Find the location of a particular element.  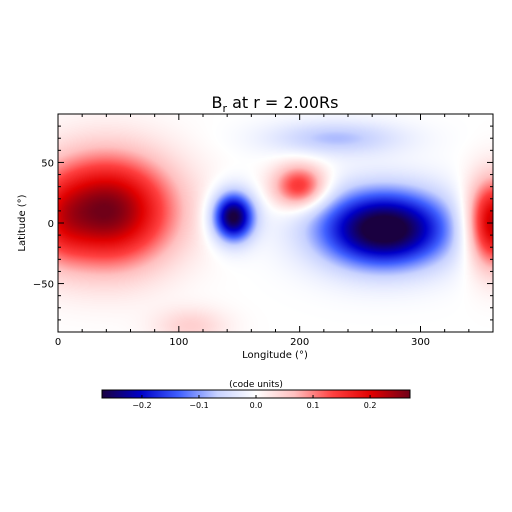

title-subscript: r is located at coordinates (224, 108).